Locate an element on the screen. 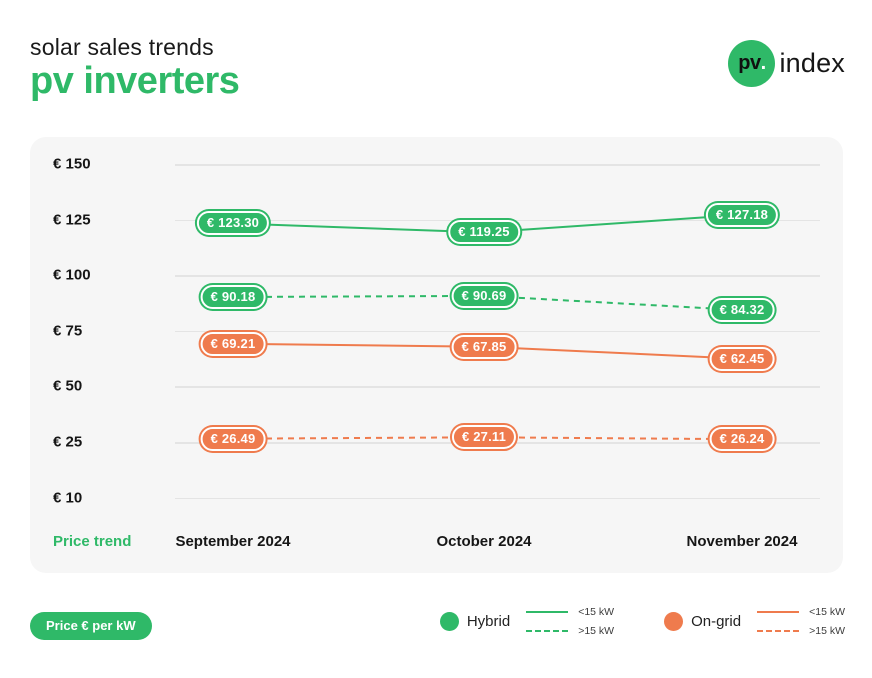  legend-group-hybrid: Hybrid <15 kW >15 kW is located at coordinates (526, 621).